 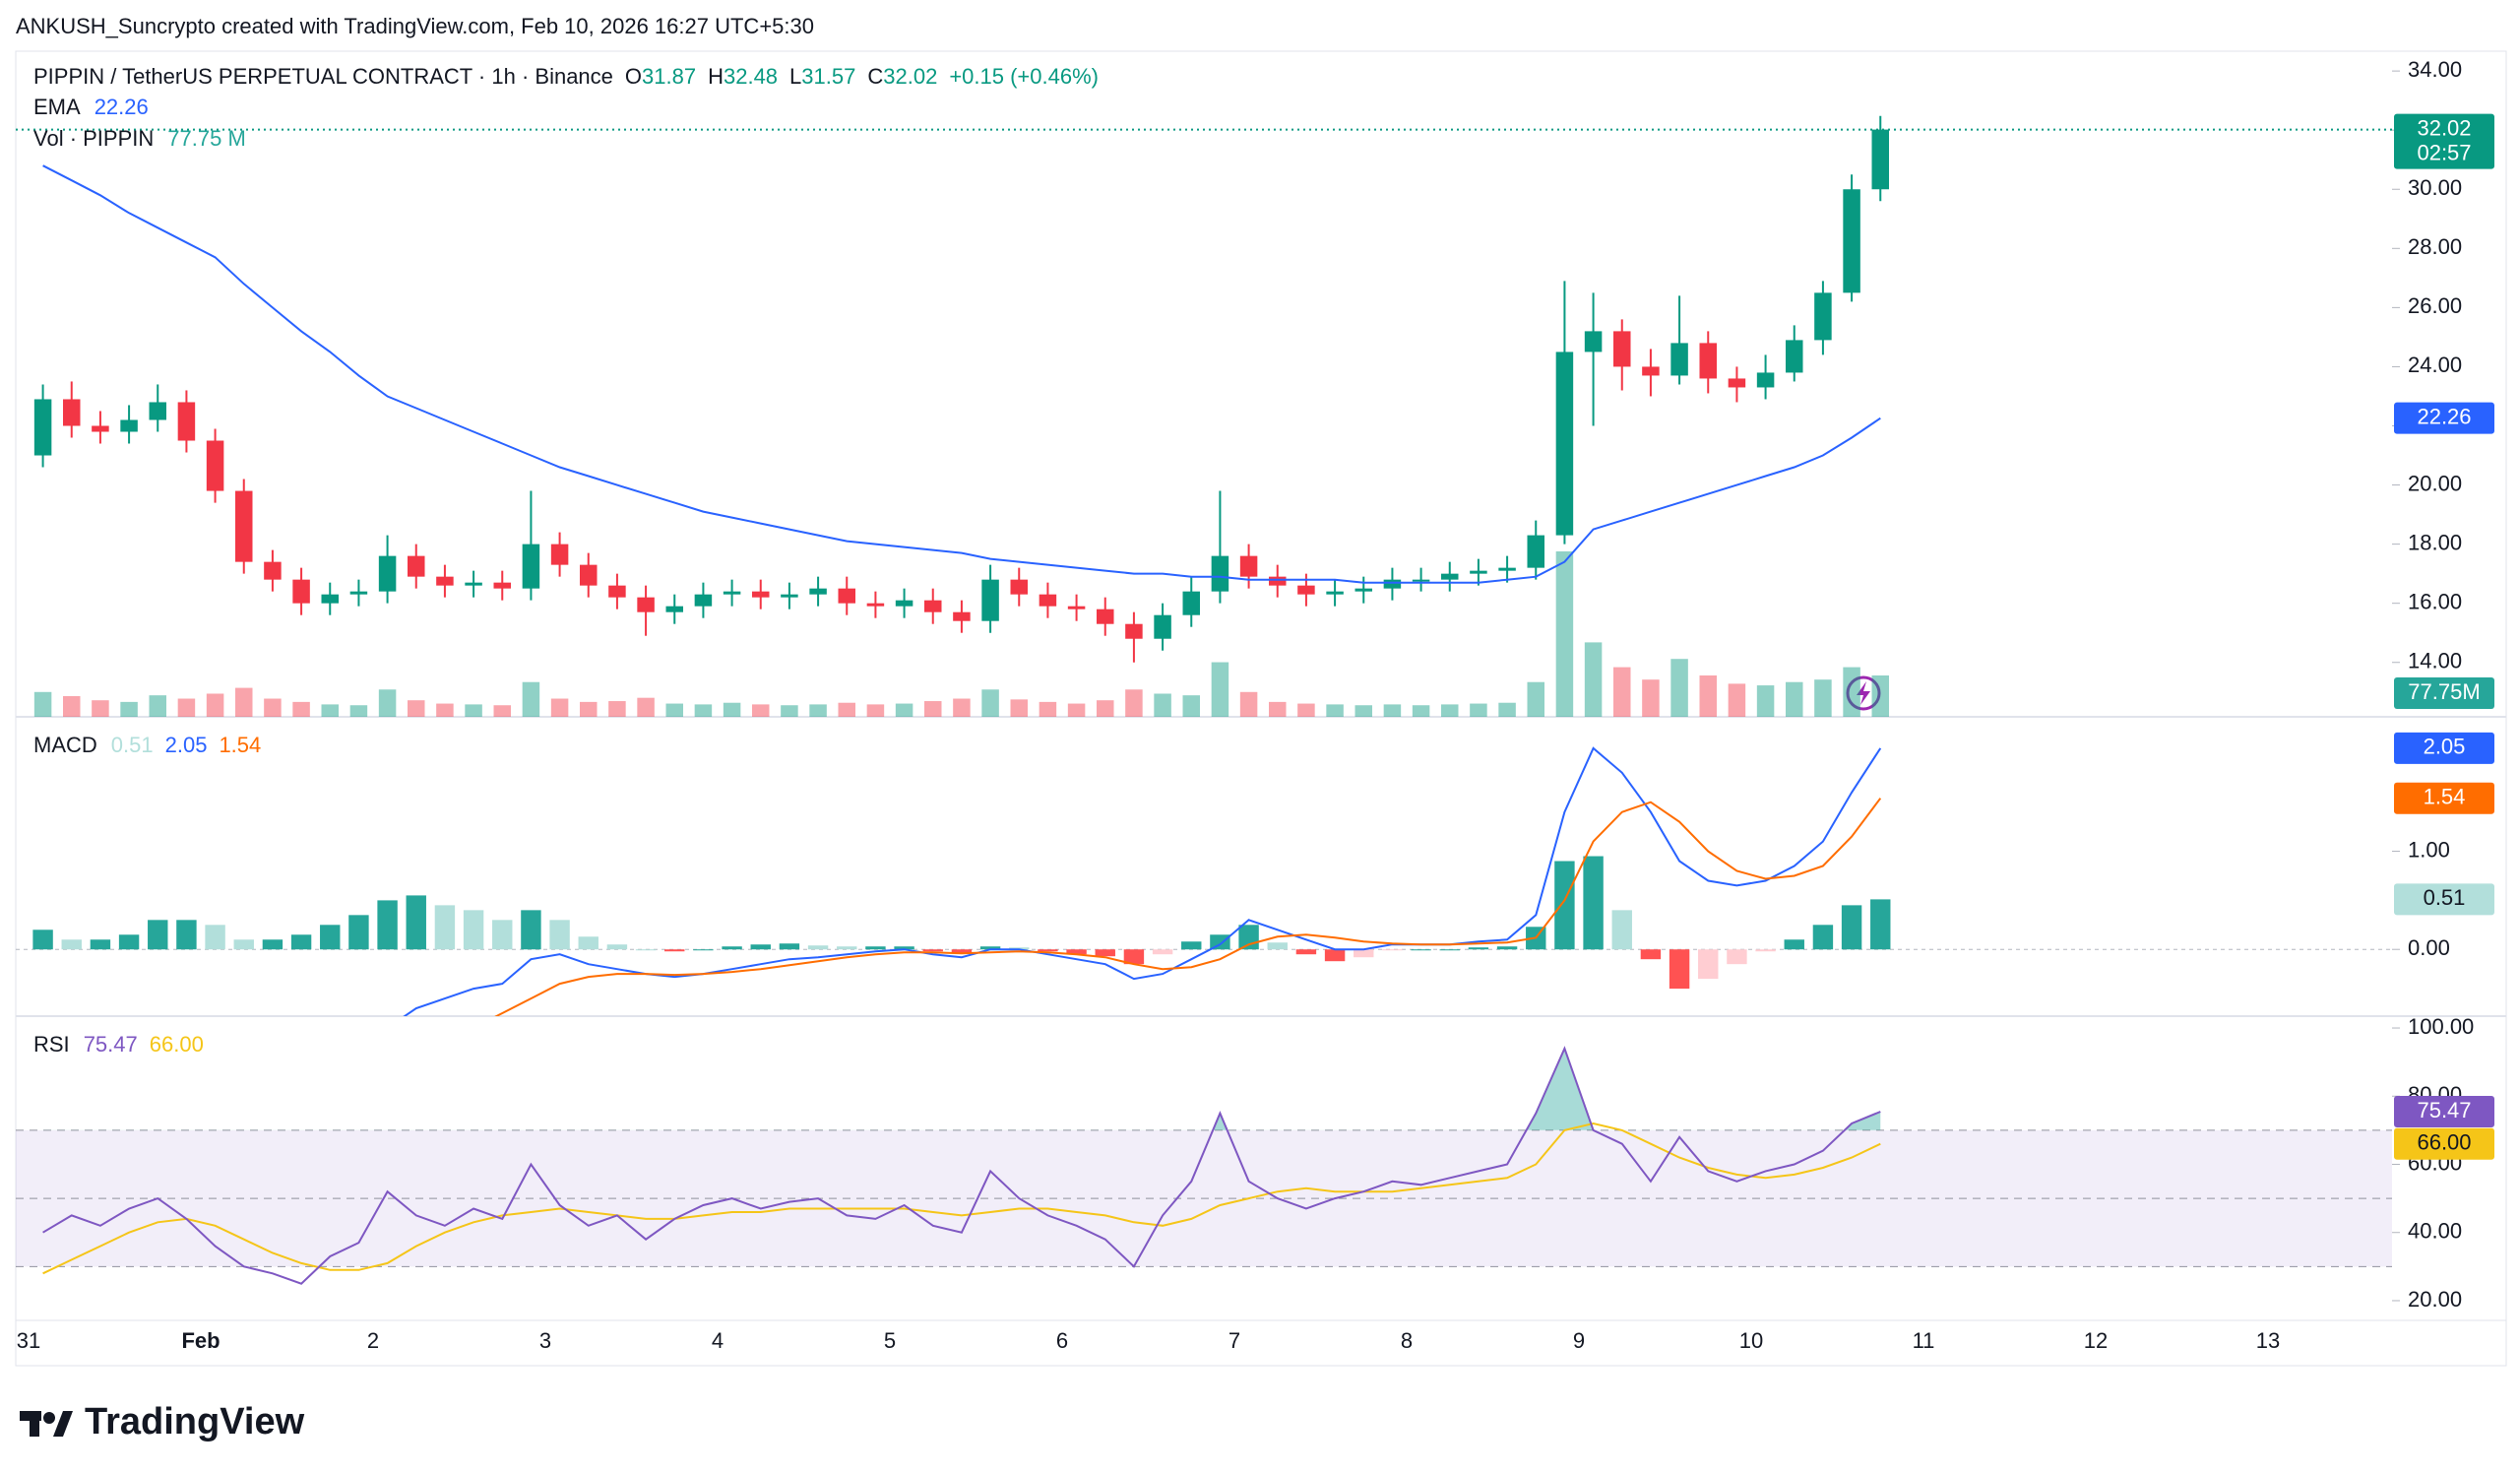 What do you see at coordinates (795, 76) in the screenshot?
I see `ohlc-key: L` at bounding box center [795, 76].